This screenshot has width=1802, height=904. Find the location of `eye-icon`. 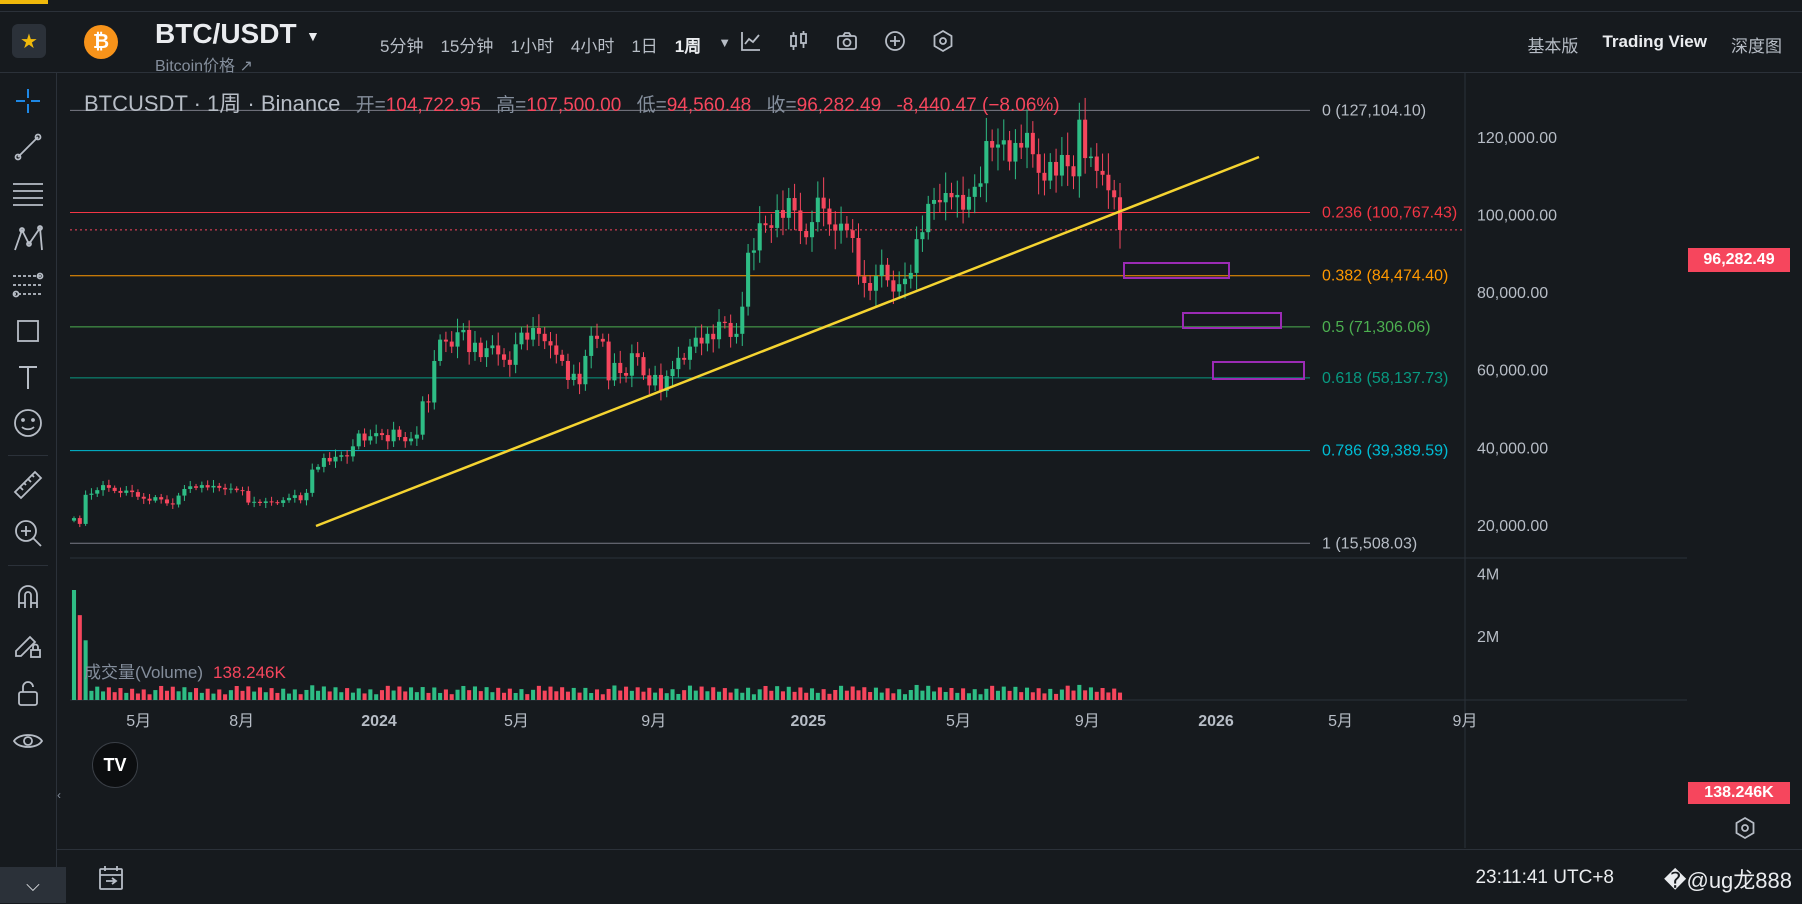

eye-icon is located at coordinates (28, 741).